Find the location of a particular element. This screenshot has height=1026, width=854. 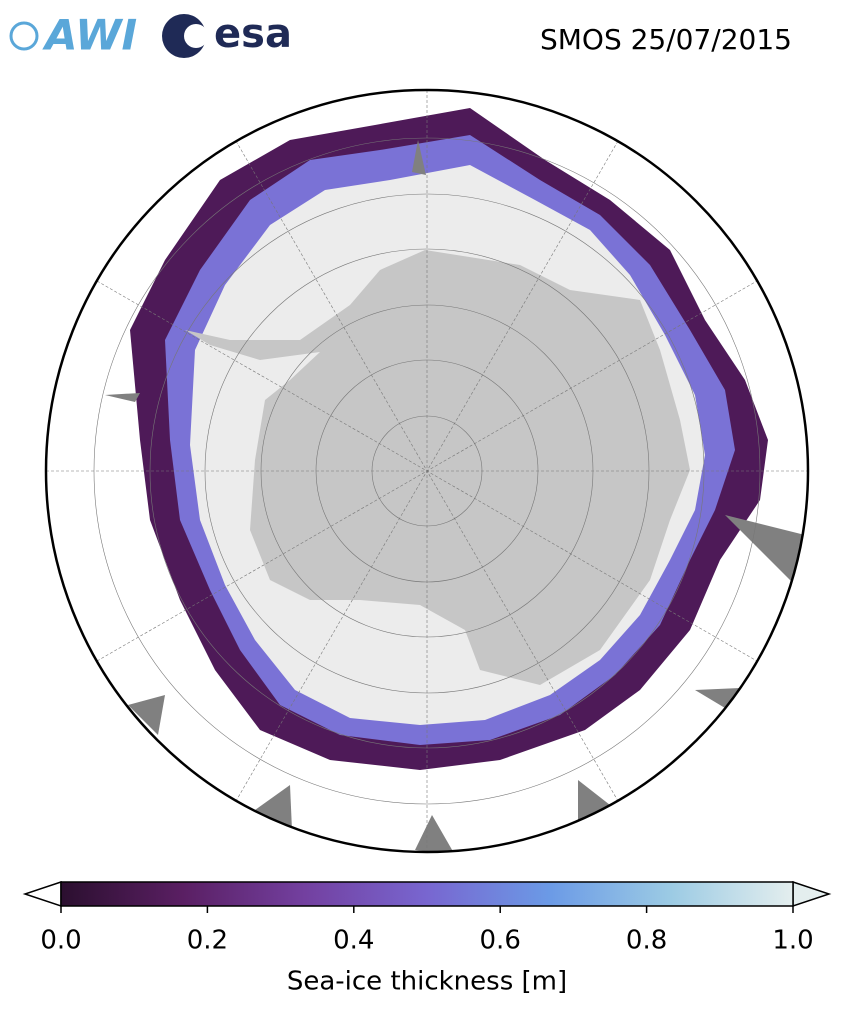

awi-logo-text: AWI is located at coordinates (89, 35).